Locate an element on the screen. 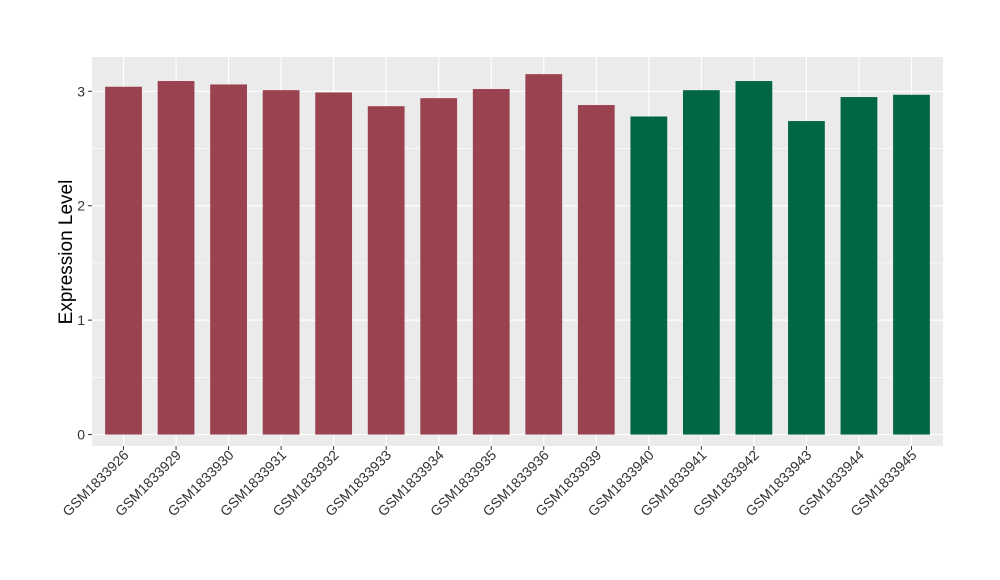  bar-GSM1833944 is located at coordinates (859, 266).